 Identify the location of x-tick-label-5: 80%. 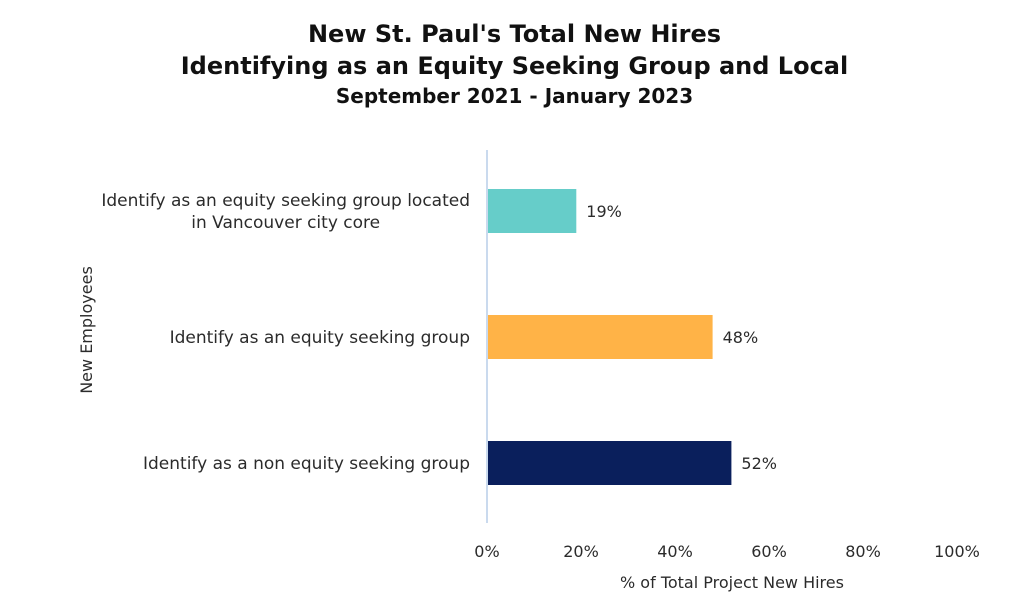
(863, 551).